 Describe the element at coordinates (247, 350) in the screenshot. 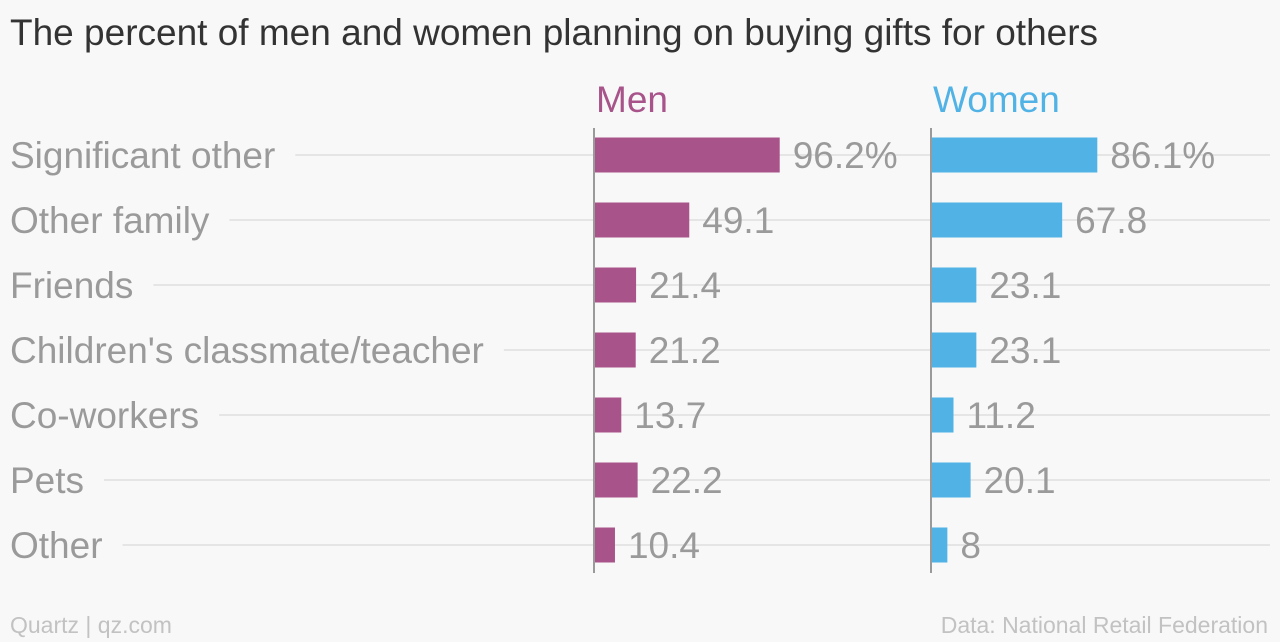

I see `category-label: Children's classmate/teacher` at that location.